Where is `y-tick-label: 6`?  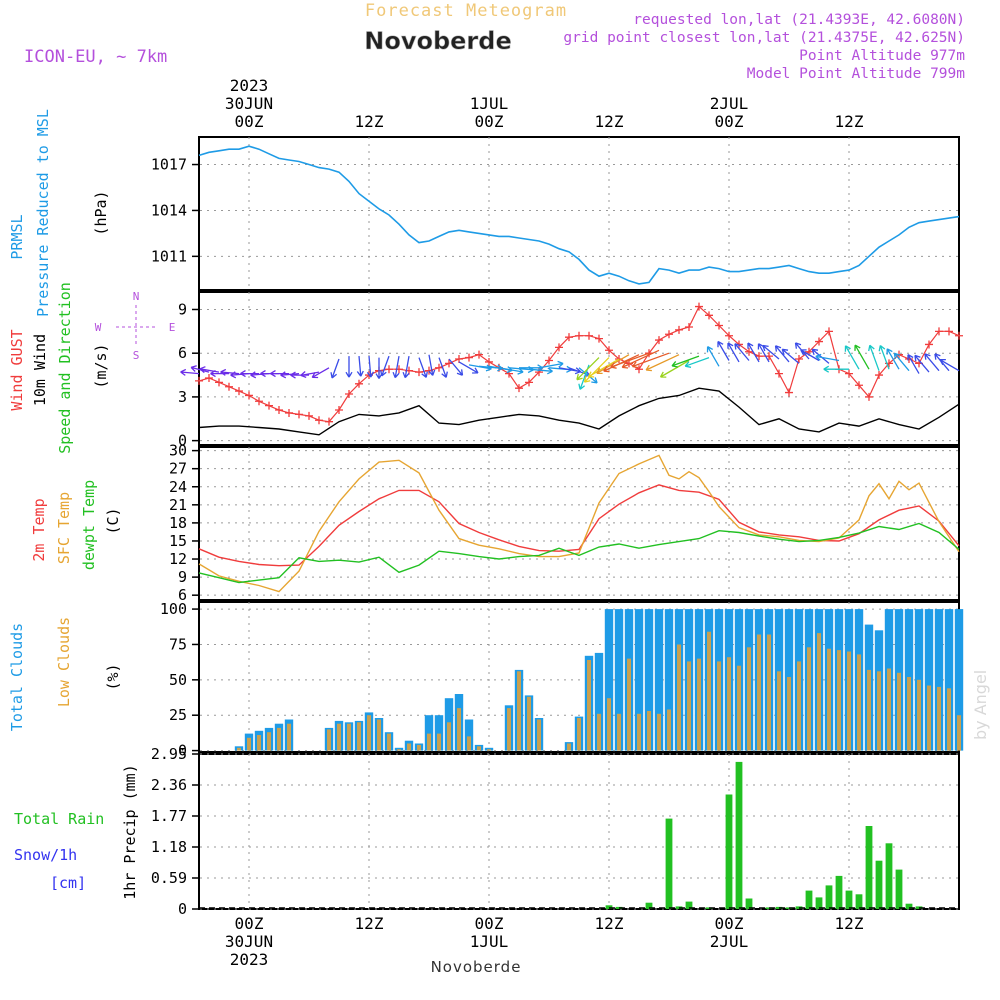
y-tick-label: 6 is located at coordinates (182, 595).